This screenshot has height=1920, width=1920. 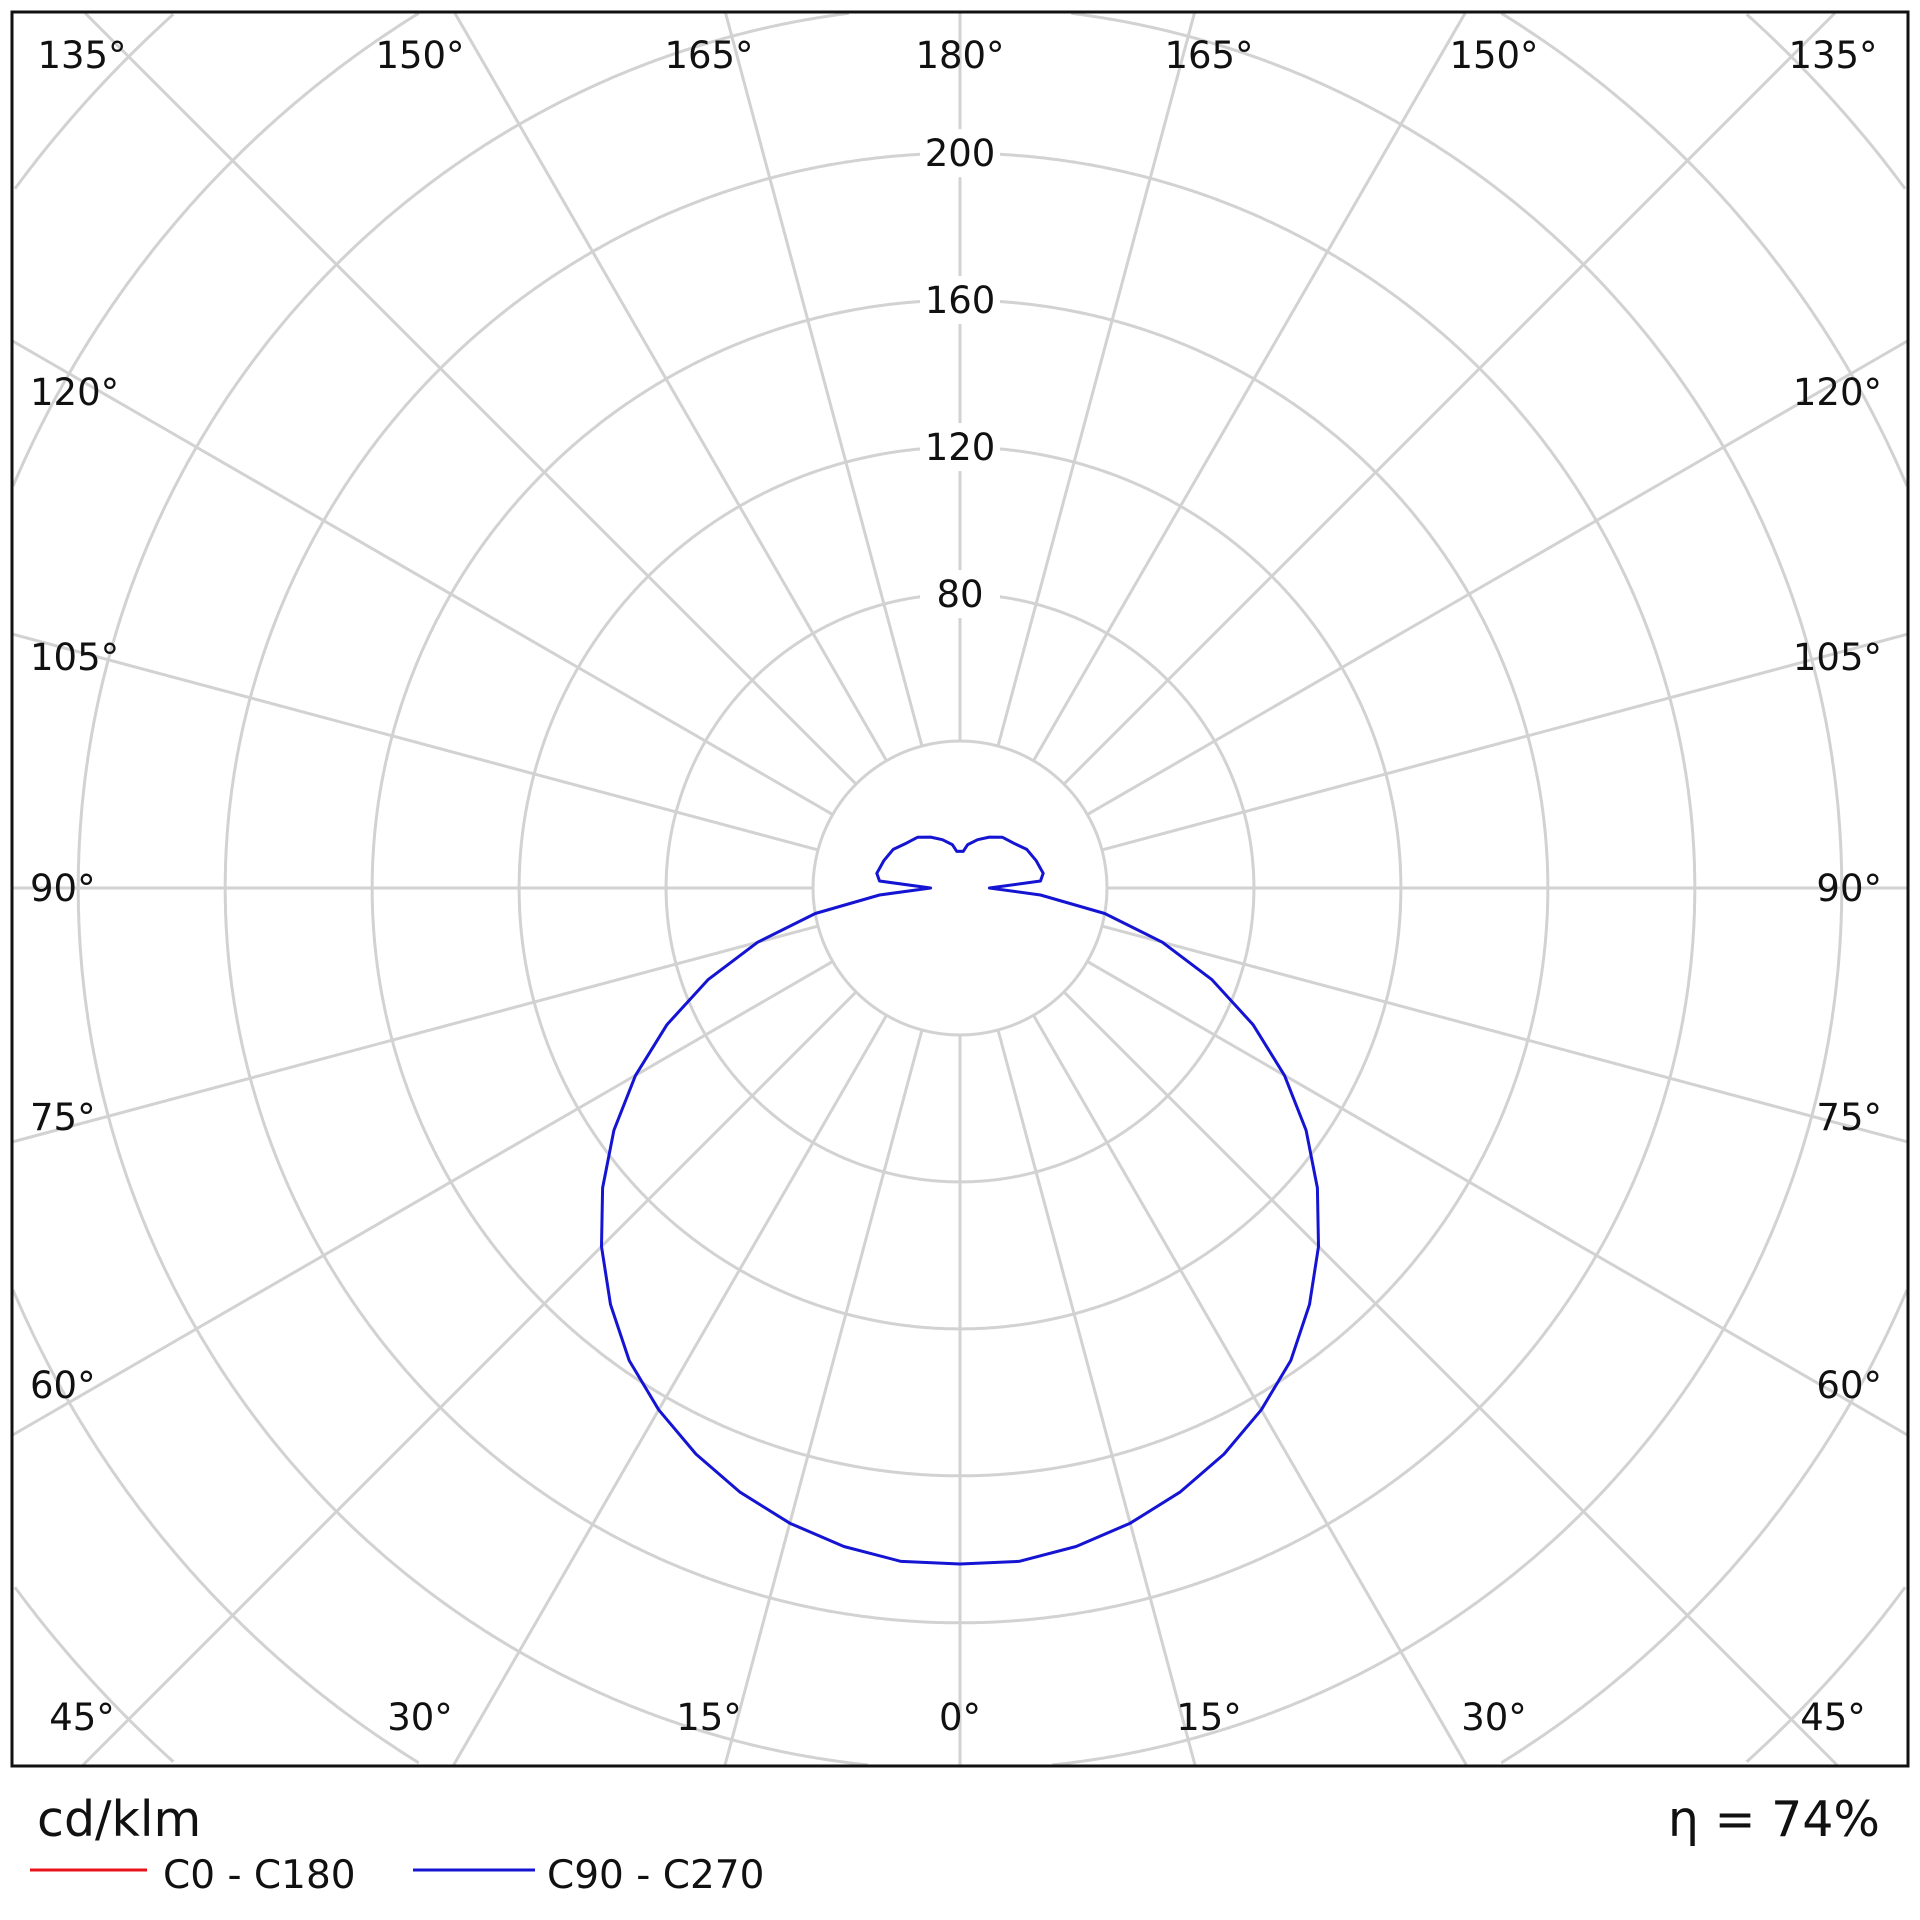 I want to click on curves, so click(x=960, y=1200).